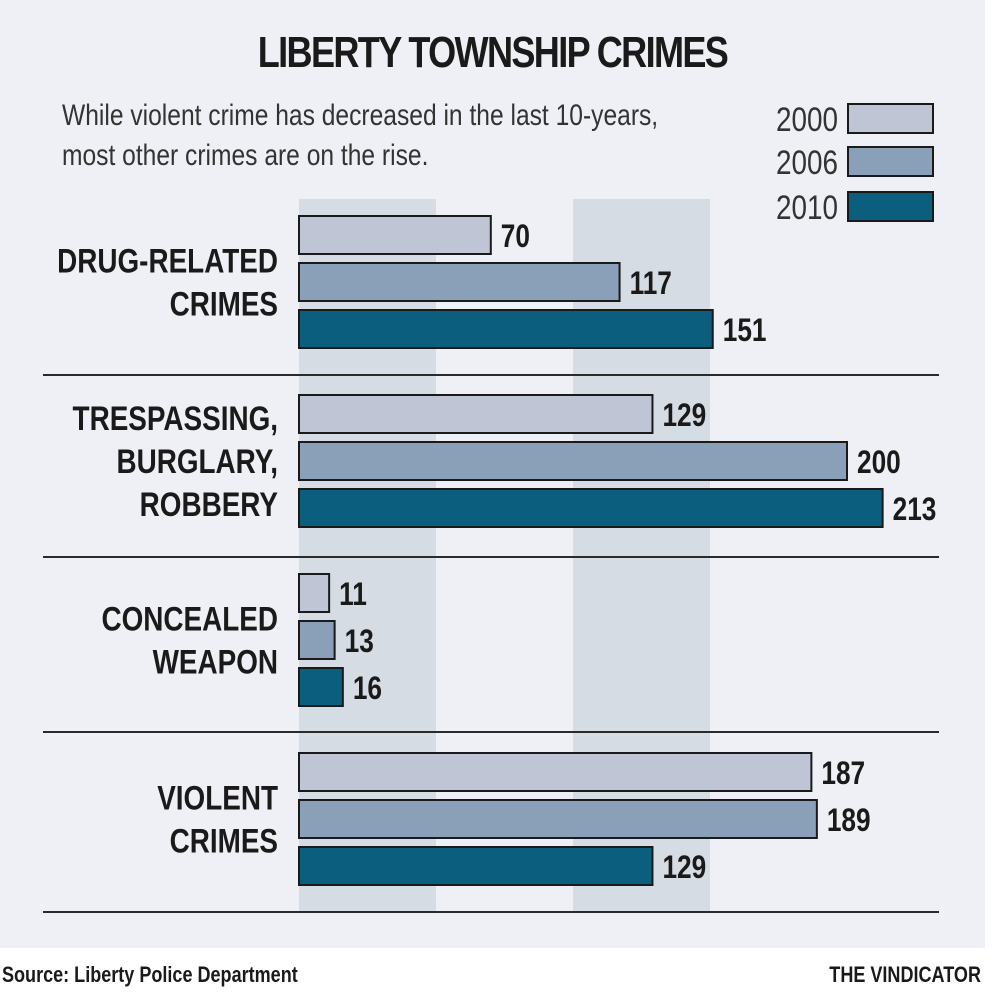 This screenshot has height=997, width=999. Describe the element at coordinates (197, 461) in the screenshot. I see `category-label-2-line-2: BURGLARY,` at that location.